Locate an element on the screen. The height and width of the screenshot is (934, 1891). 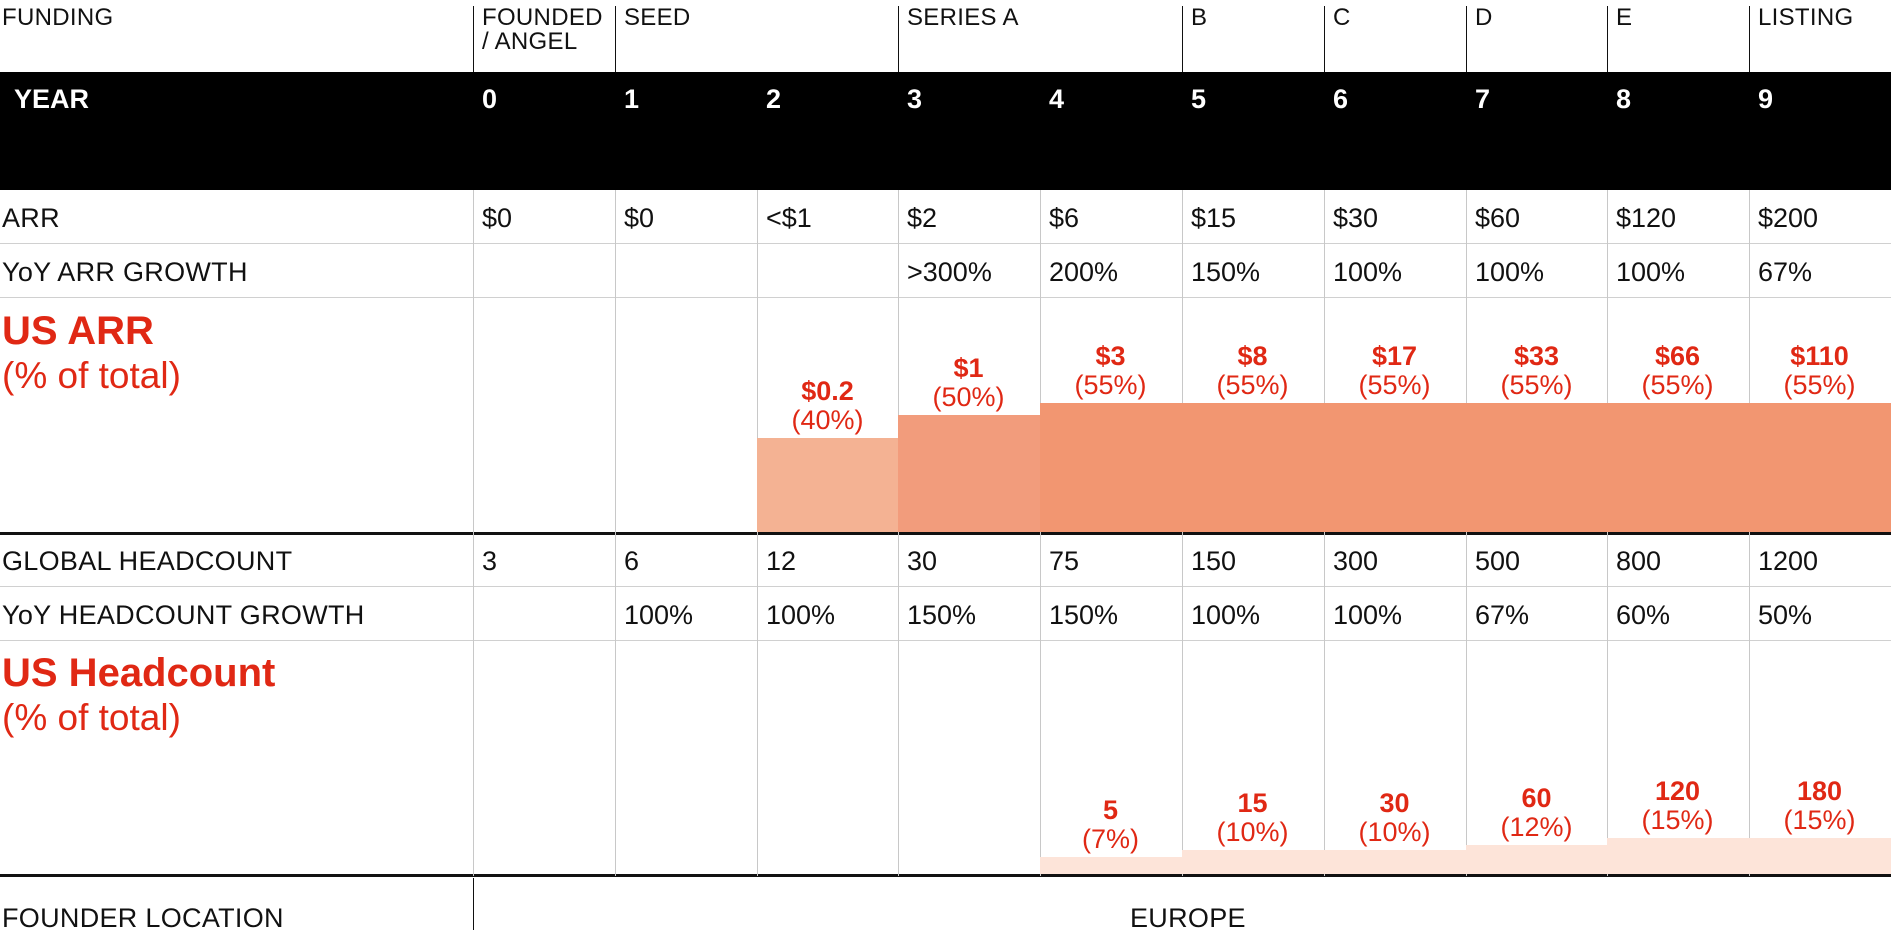
founder-location-value: EUROPE is located at coordinates (1188, 918).